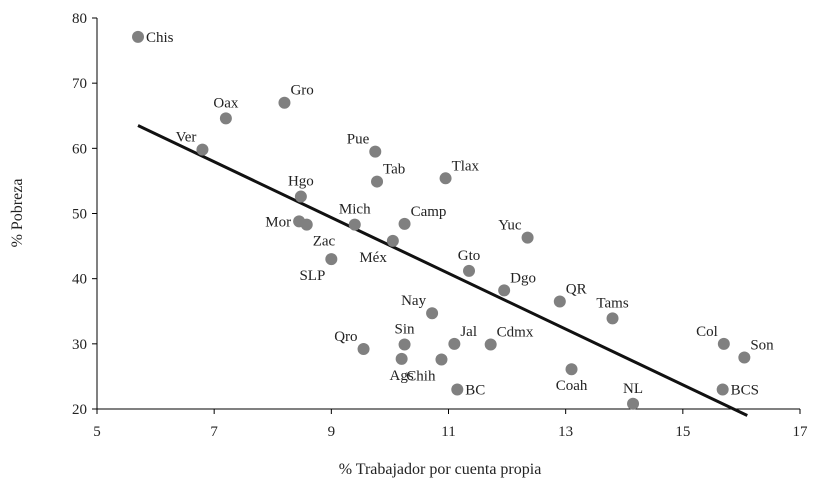 This screenshot has height=496, width=826. What do you see at coordinates (633, 389) in the screenshot?
I see `point-label: NL` at bounding box center [633, 389].